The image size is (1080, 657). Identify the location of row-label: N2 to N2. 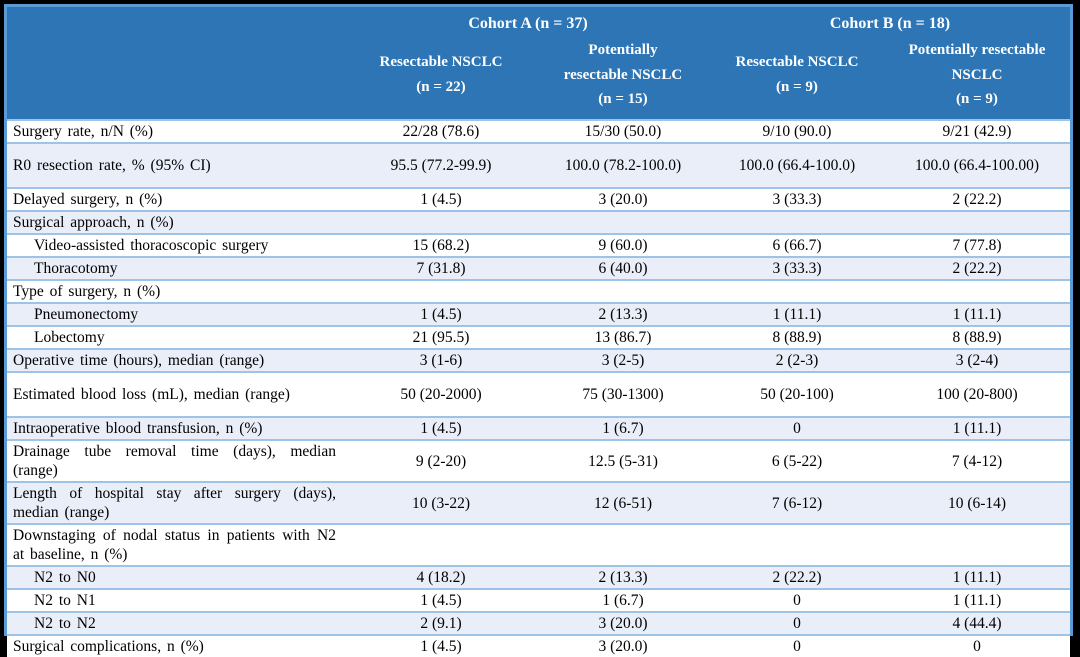
(176, 623).